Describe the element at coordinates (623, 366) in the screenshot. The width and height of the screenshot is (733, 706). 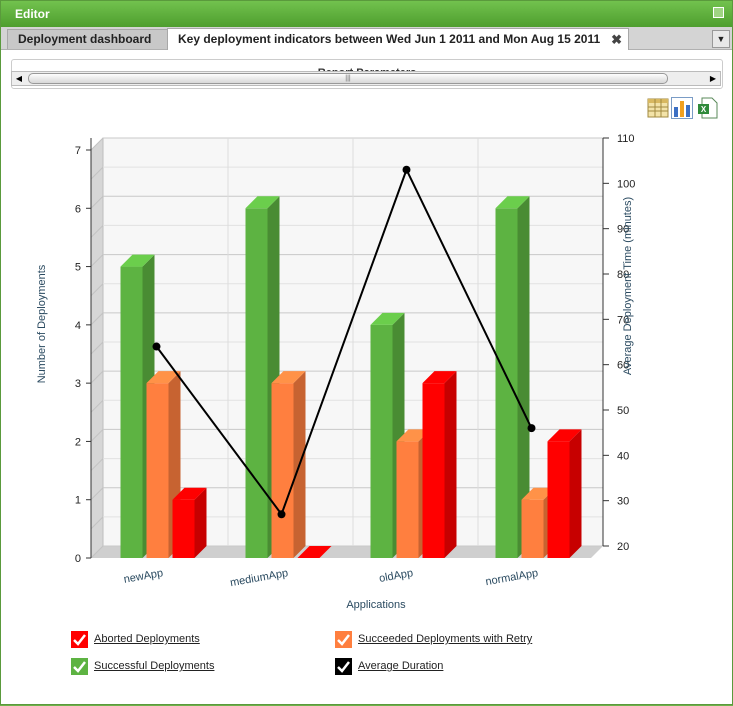
I see `y2-tick-label: 60` at that location.